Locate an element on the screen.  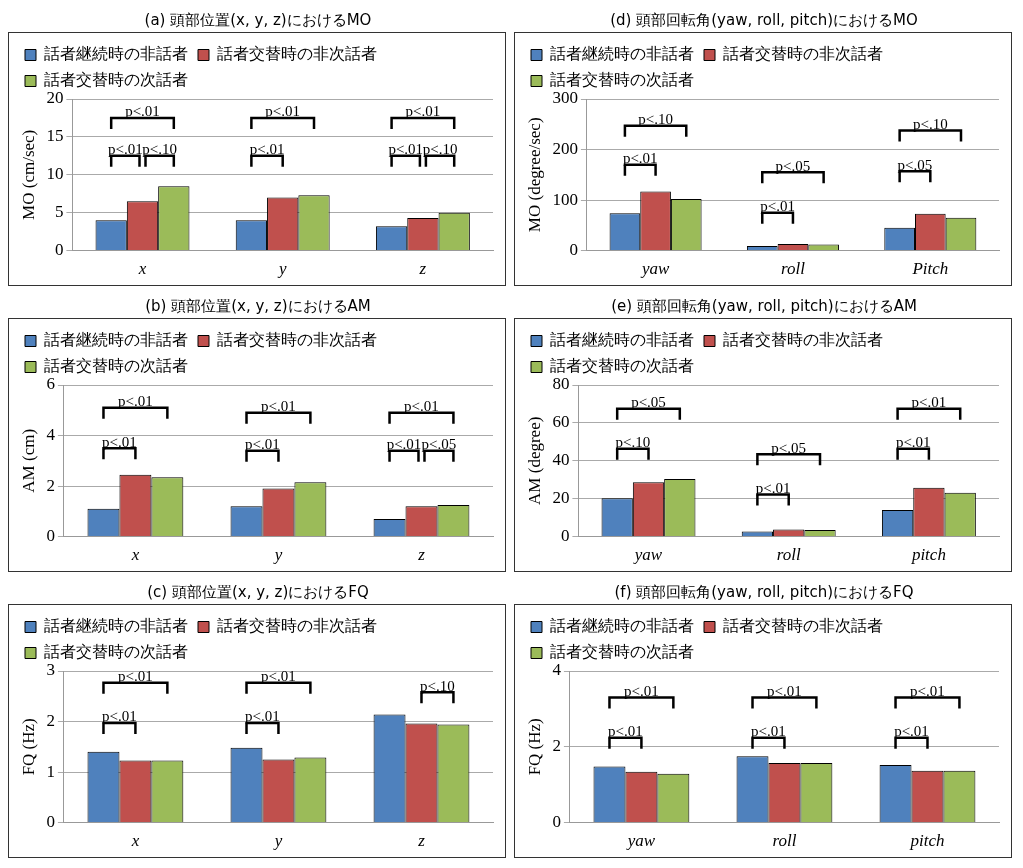
y-tick-label: 10 is located at coordinates (55, 174).